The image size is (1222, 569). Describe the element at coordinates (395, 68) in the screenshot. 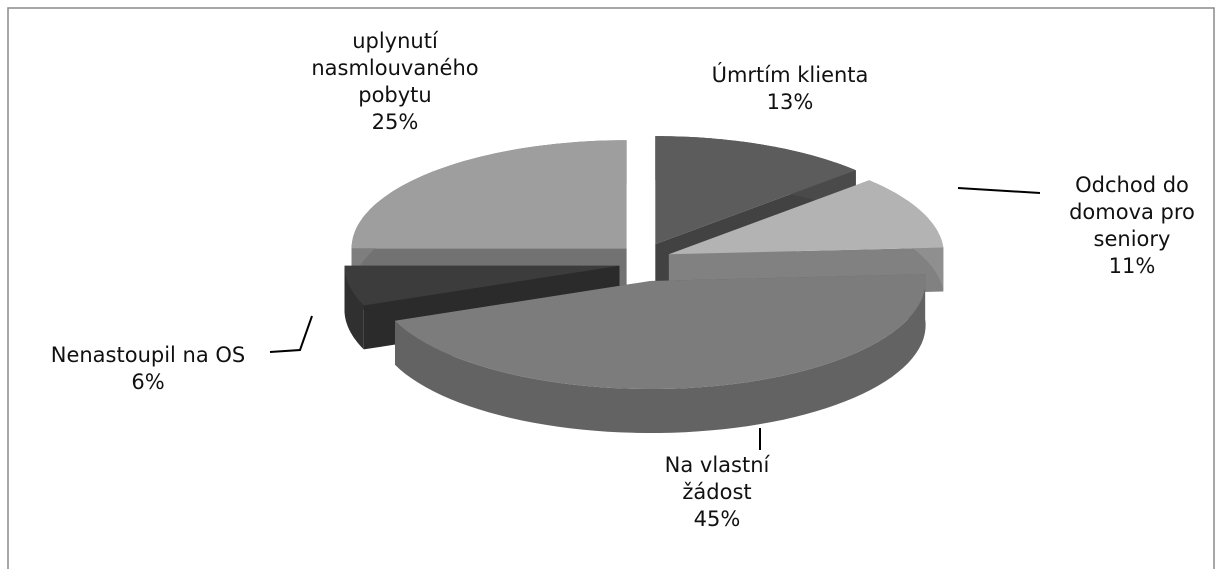

I see `category-label: uplynutí nasmlouvaného pobytu` at that location.